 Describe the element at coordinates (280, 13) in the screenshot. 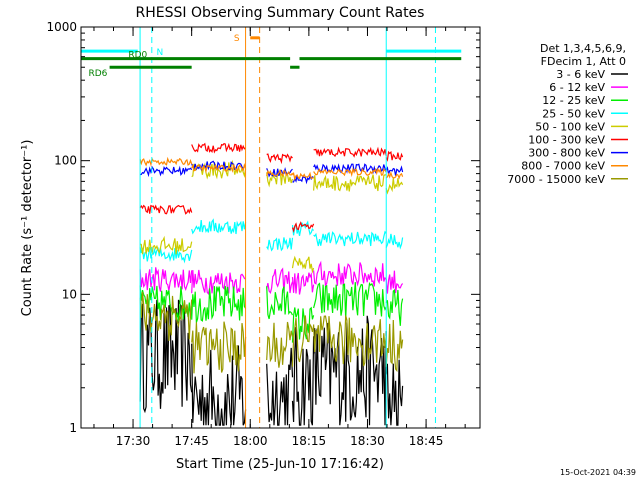

I see `chart-title: RHESSI Observing Summary Count Rates` at that location.